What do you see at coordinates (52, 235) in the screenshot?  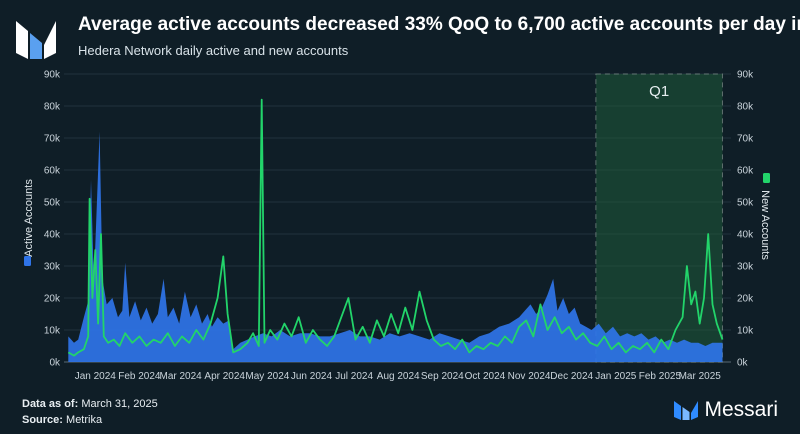 I see `y-left-tick-label: 40k` at bounding box center [52, 235].